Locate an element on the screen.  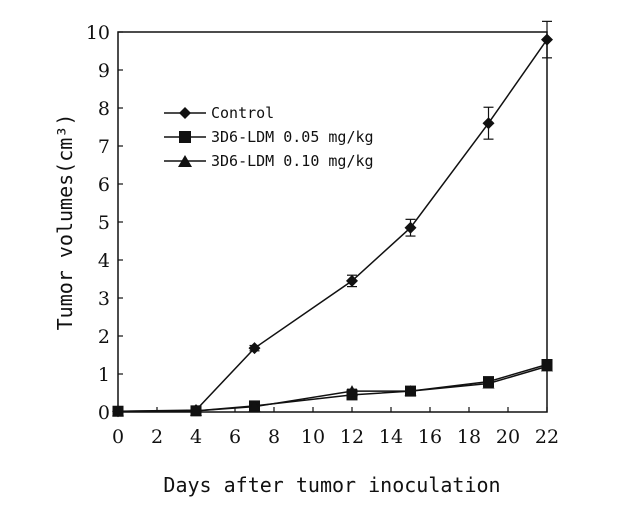
x-tick-label: 16 is located at coordinates (430, 437).